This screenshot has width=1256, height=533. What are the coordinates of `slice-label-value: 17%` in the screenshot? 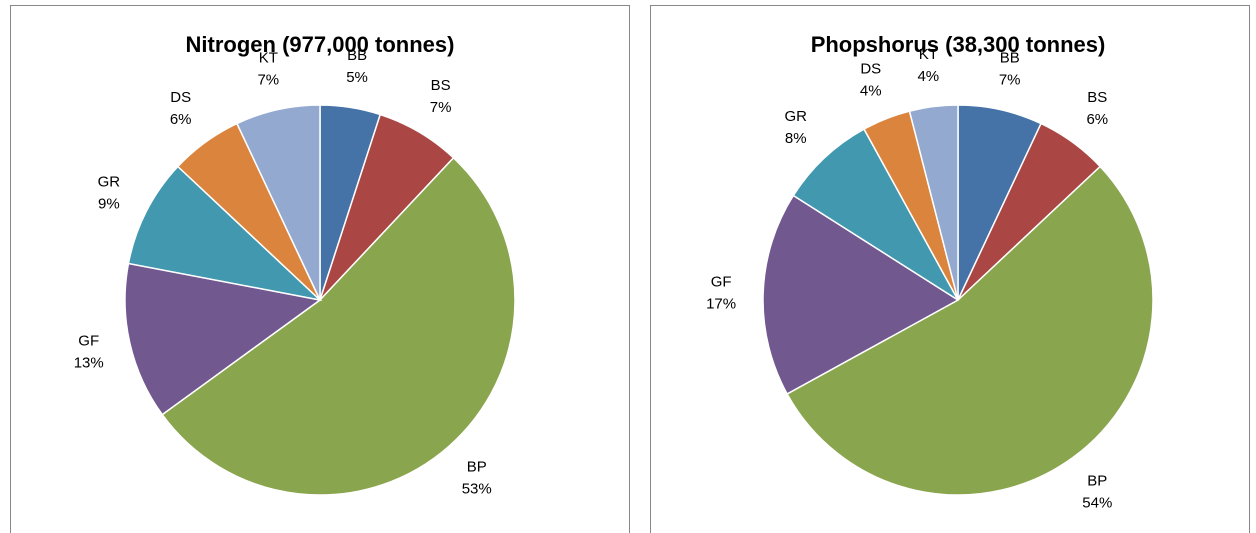 It's located at (721, 304).